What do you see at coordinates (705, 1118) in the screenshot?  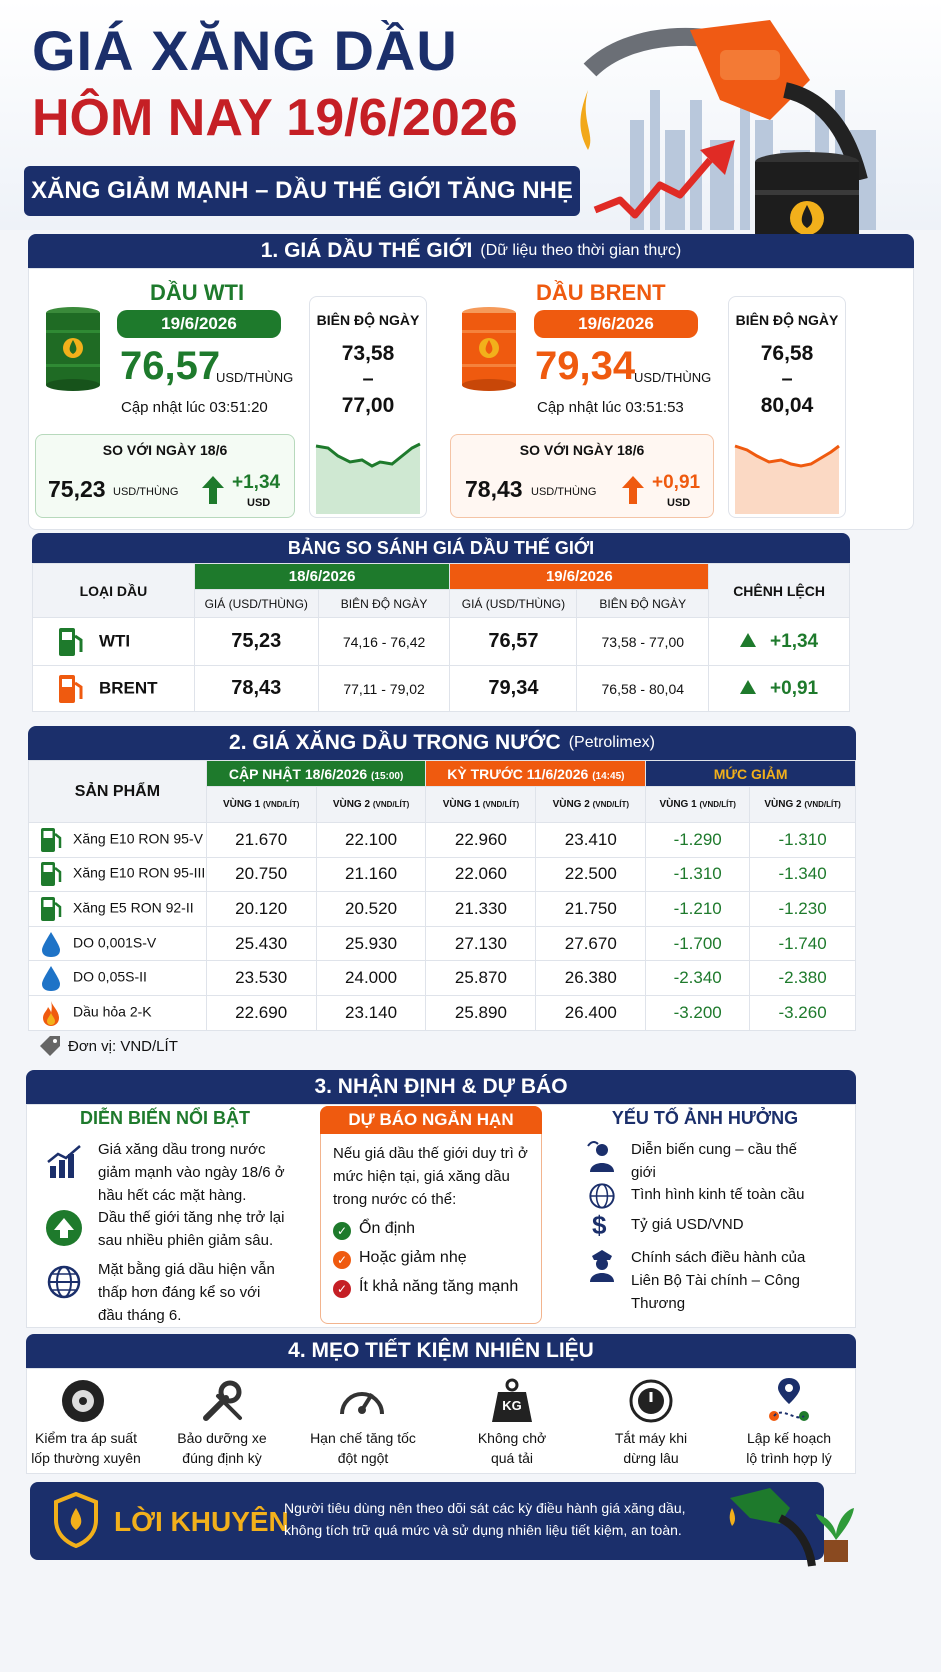 I see `factors-title: YẾU TỐ ẢNH HƯỞNG` at bounding box center [705, 1118].